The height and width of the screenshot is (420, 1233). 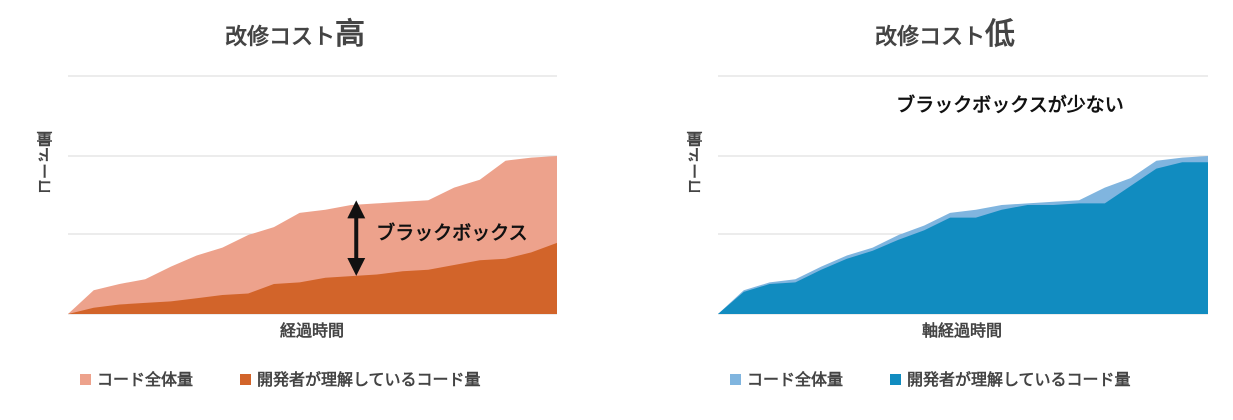 I want to click on chart-right-title-prefix: 改修コスト, so click(x=930, y=37).